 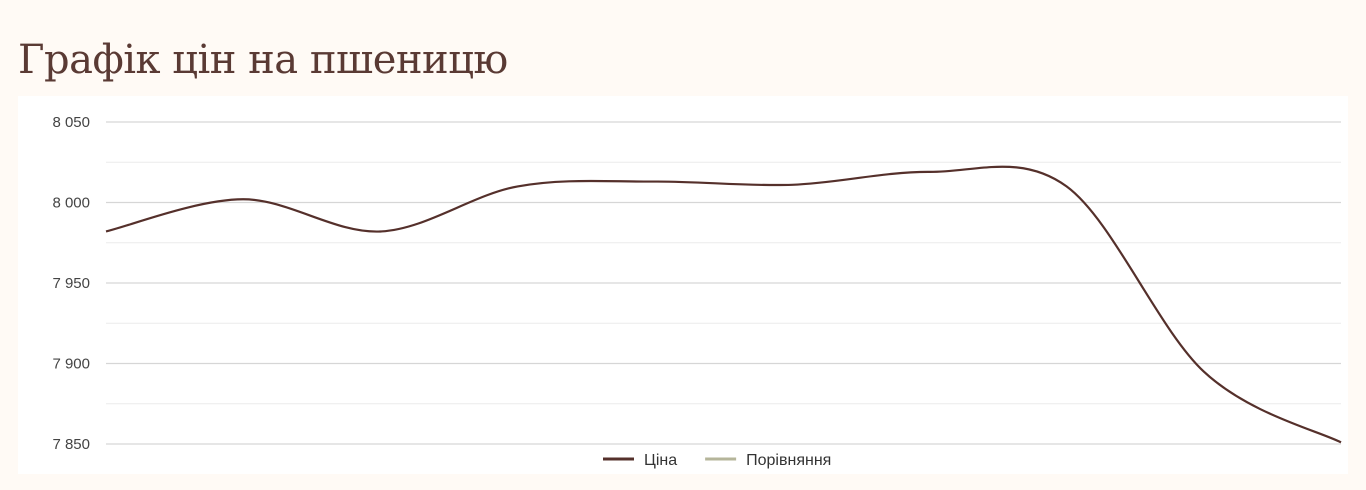 What do you see at coordinates (660, 460) in the screenshot?
I see `legend-label: Ціна` at bounding box center [660, 460].